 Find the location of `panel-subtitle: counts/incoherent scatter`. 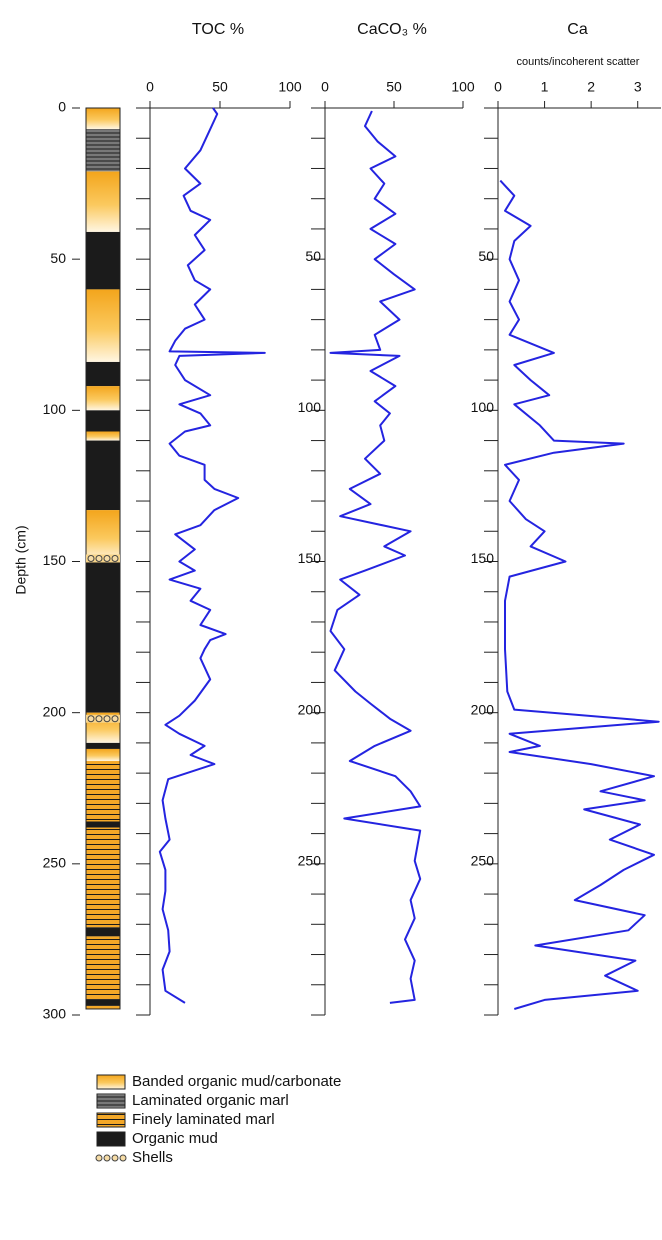

panel-subtitle: counts/incoherent scatter is located at coordinates (578, 62).